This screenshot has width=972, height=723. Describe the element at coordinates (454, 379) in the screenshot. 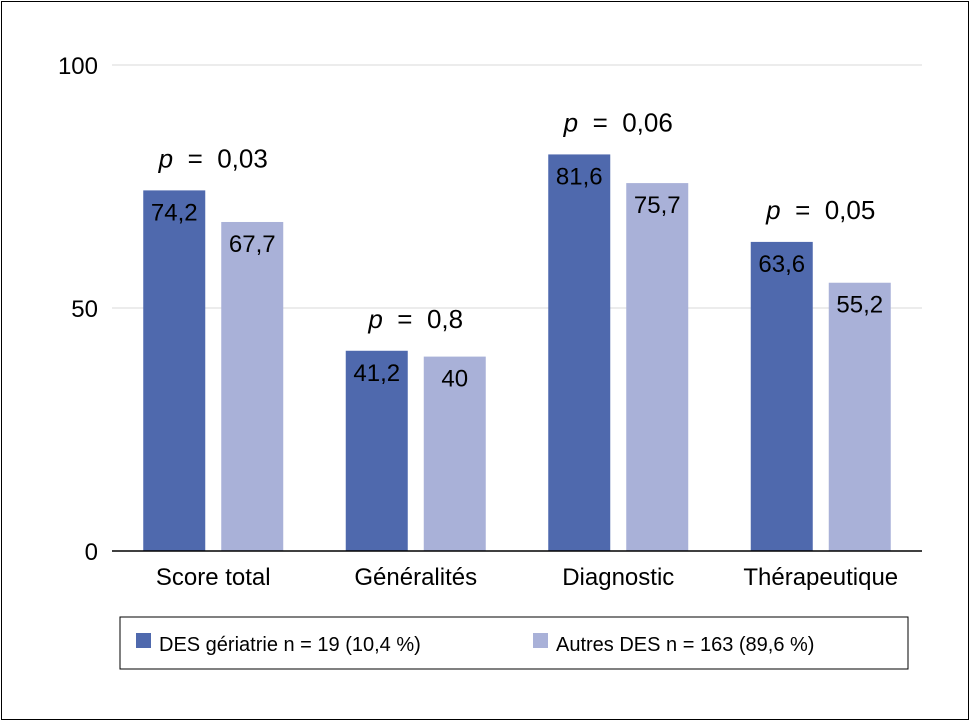

I see `data-label: 40` at that location.